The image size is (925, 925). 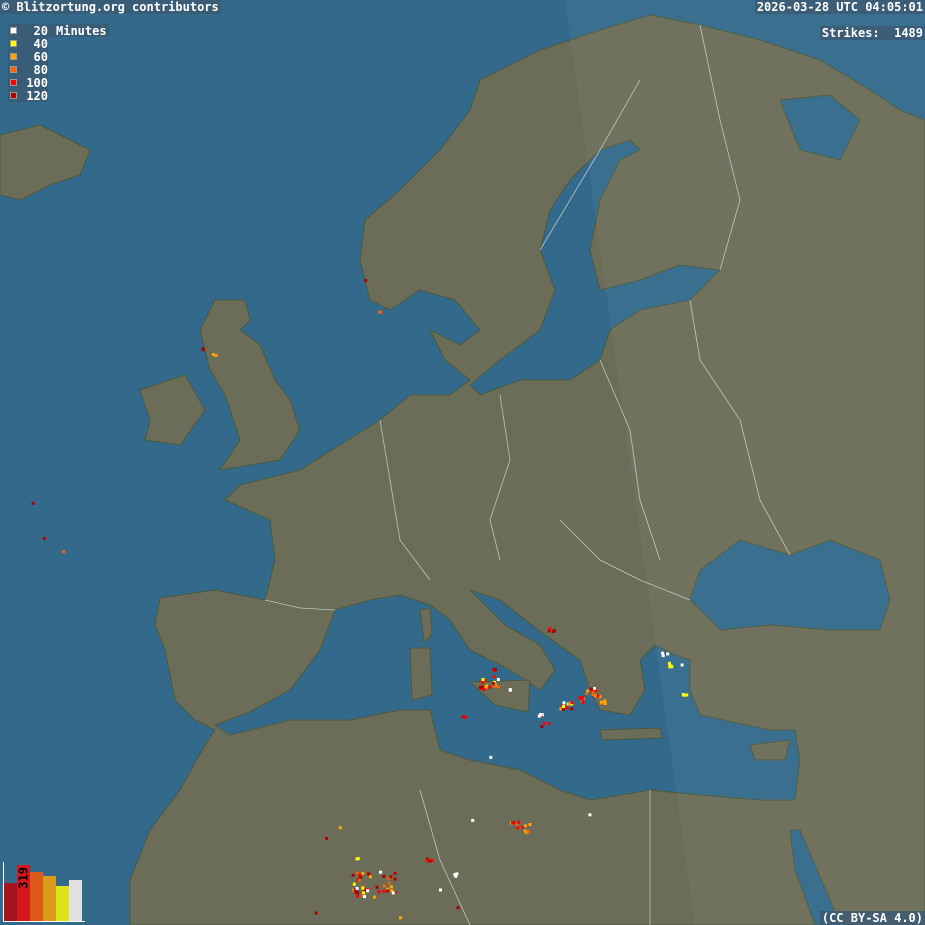 I want to click on attribution-text: © Blitzortung.org contributors, so click(x=110, y=7).